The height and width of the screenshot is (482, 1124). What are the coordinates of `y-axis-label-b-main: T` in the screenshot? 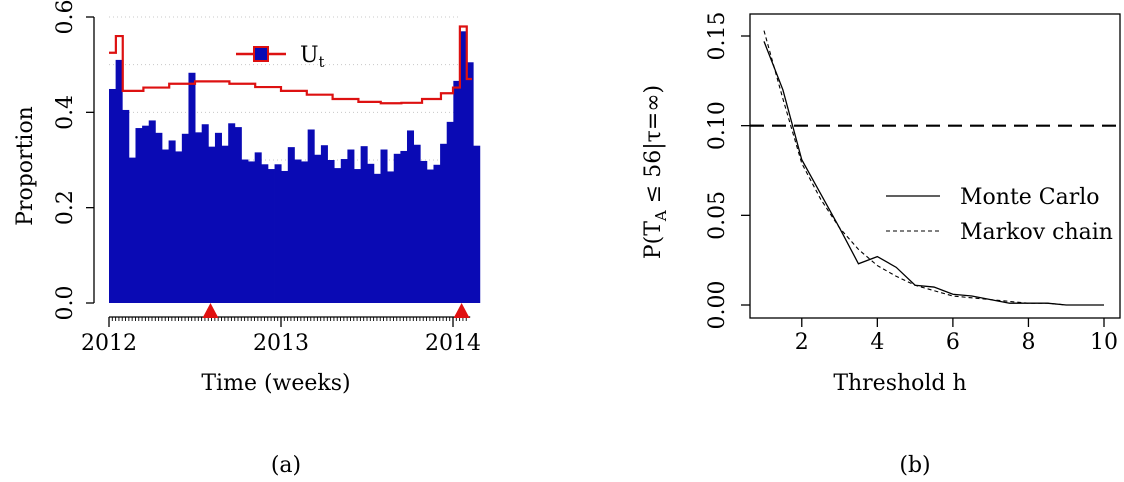 It's located at (653, 228).